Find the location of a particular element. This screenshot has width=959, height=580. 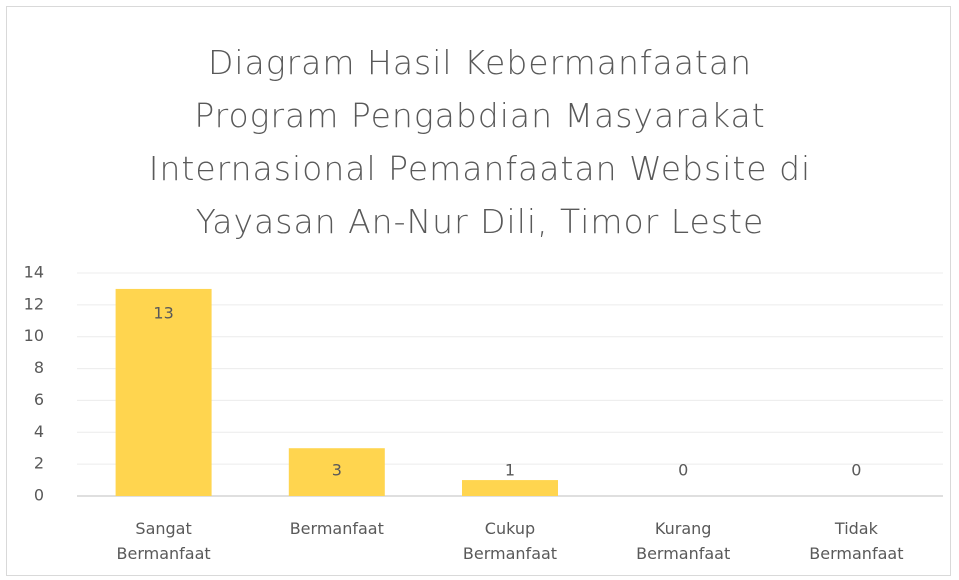

y-tick-label: 12 is located at coordinates (34, 303).